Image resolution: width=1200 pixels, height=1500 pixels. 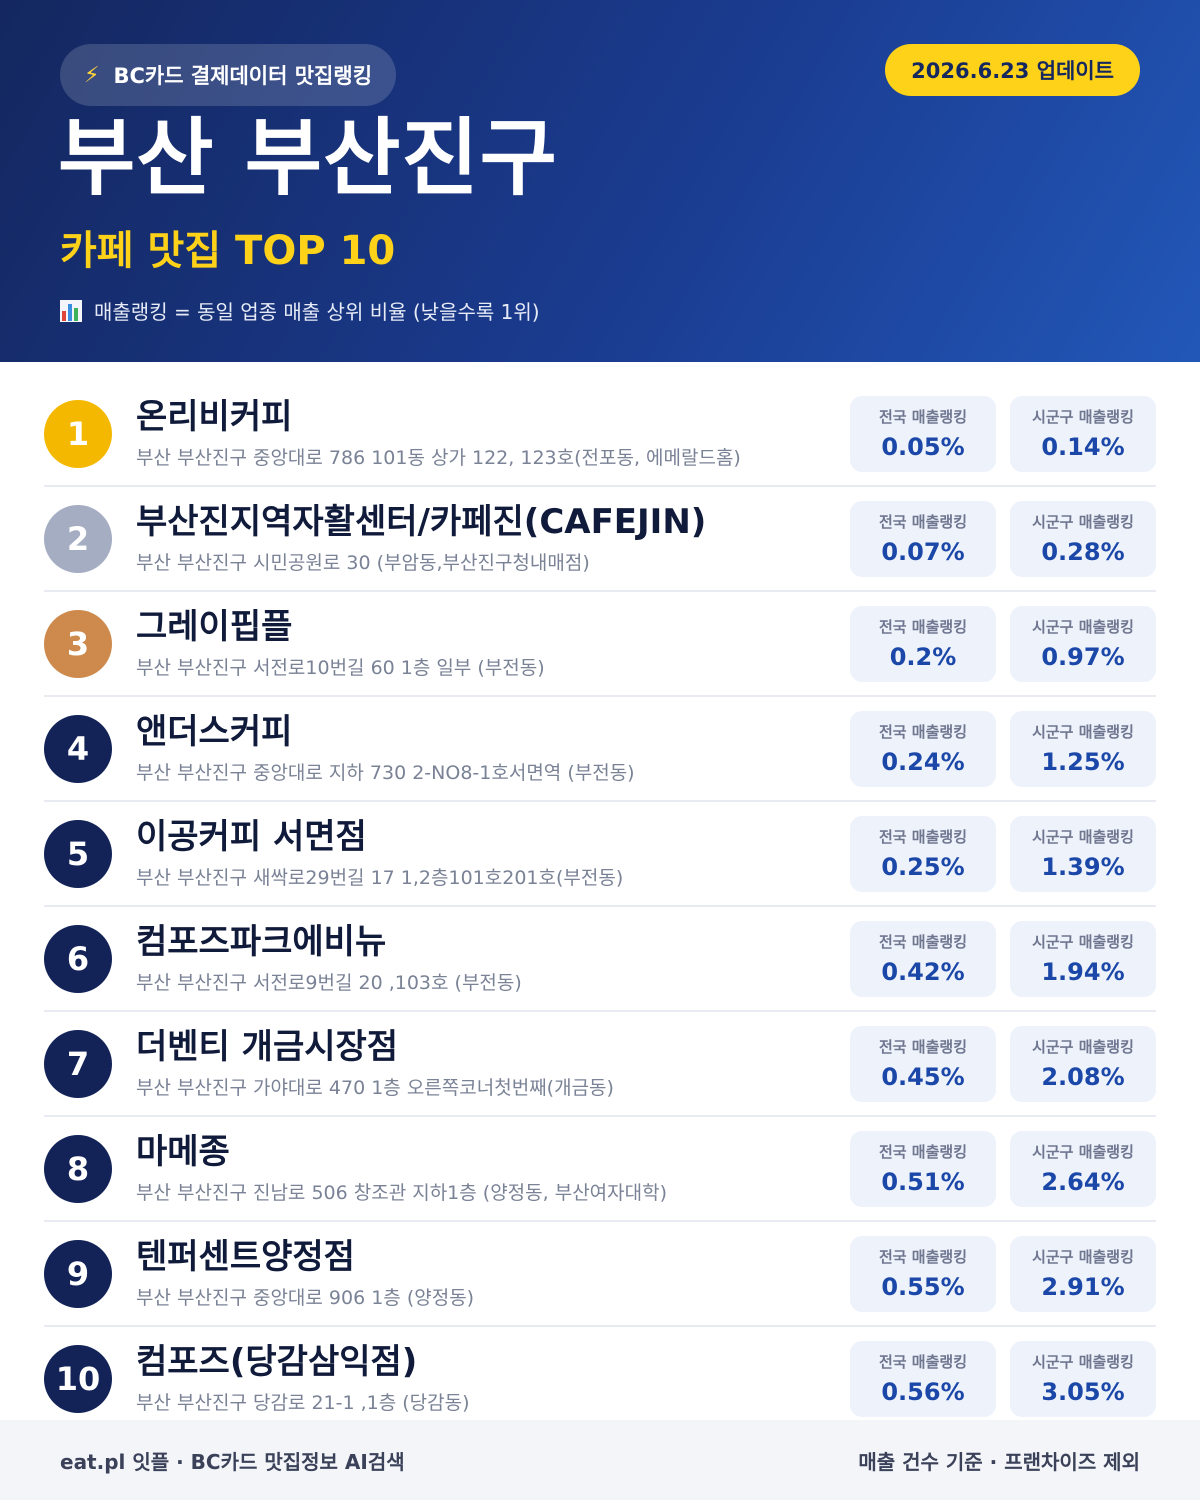 What do you see at coordinates (214, 731) in the screenshot?
I see `restaurant-name: 앤더스커피` at bounding box center [214, 731].